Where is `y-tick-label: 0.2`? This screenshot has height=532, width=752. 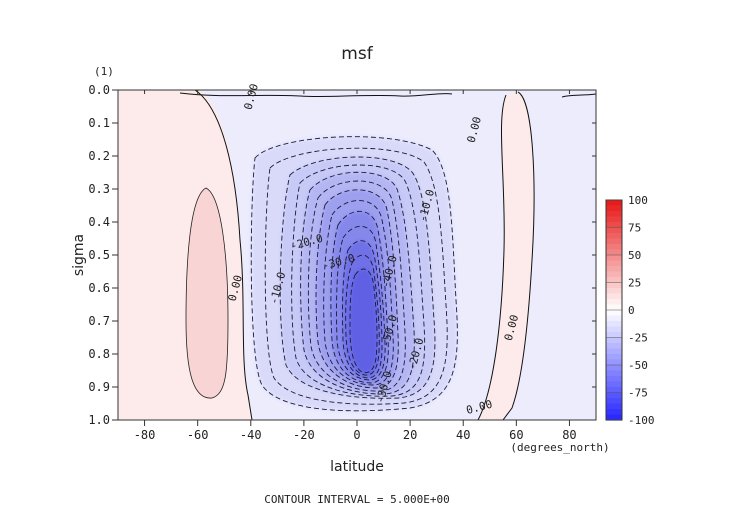
y-tick-label: 0.2 is located at coordinates (99, 156).